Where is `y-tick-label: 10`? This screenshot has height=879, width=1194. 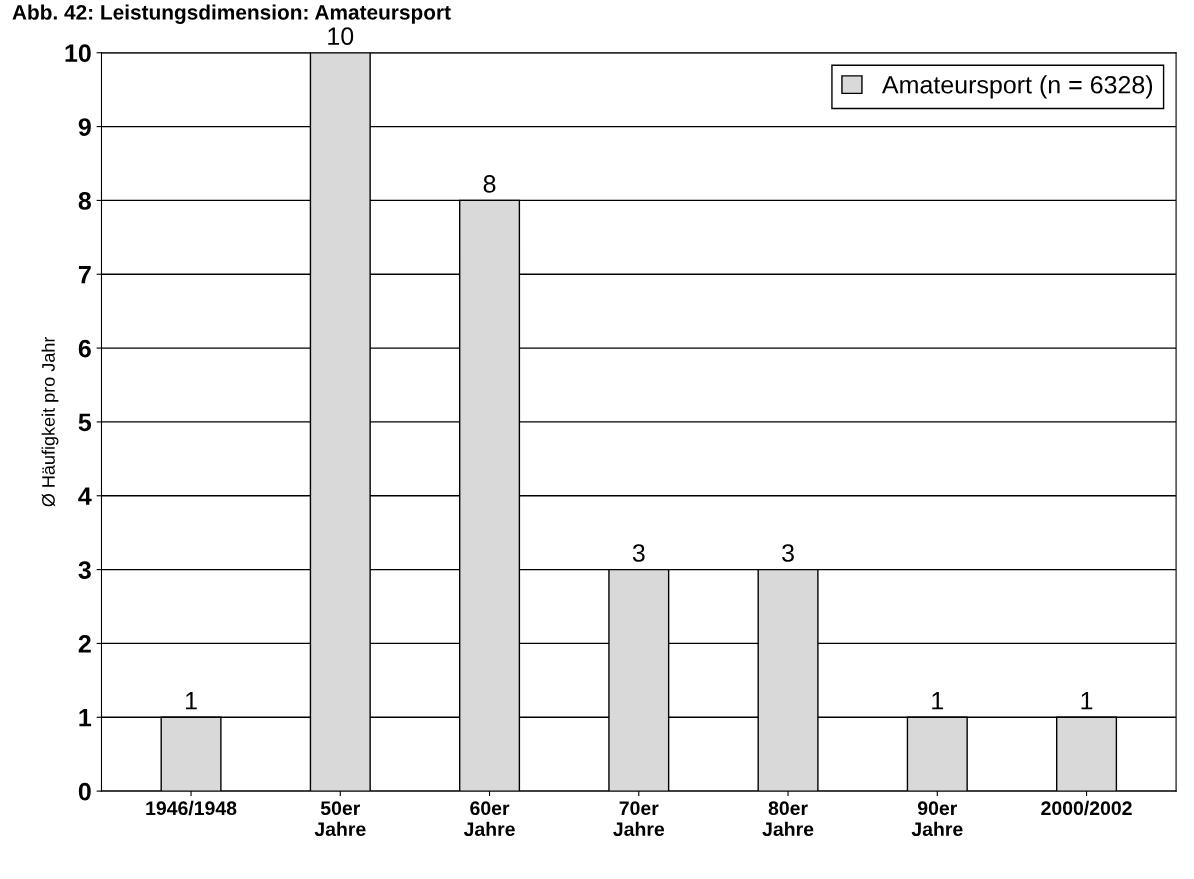 y-tick-label: 10 is located at coordinates (78, 53).